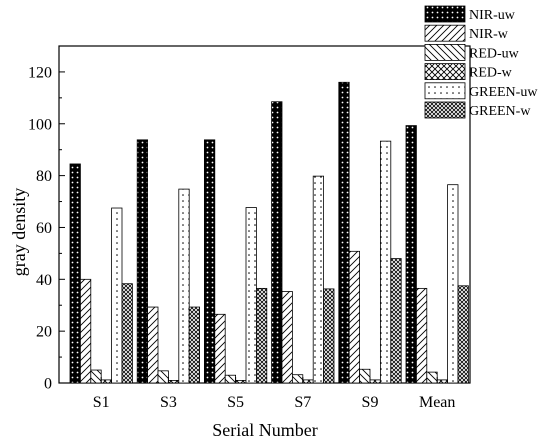  I want to click on bar-red-uw-s5, so click(230, 379).